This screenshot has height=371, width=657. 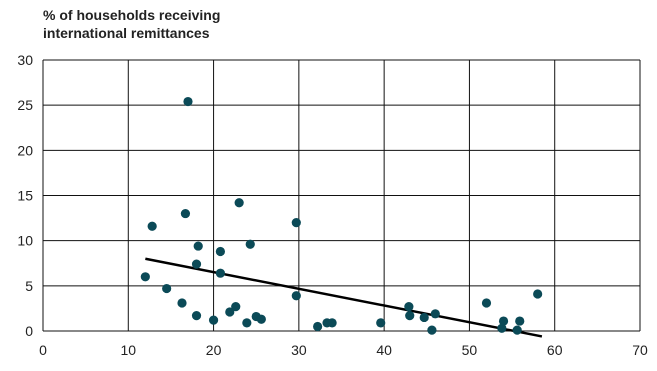 What do you see at coordinates (25, 241) in the screenshot?
I see `y-tick-label: 10` at bounding box center [25, 241].